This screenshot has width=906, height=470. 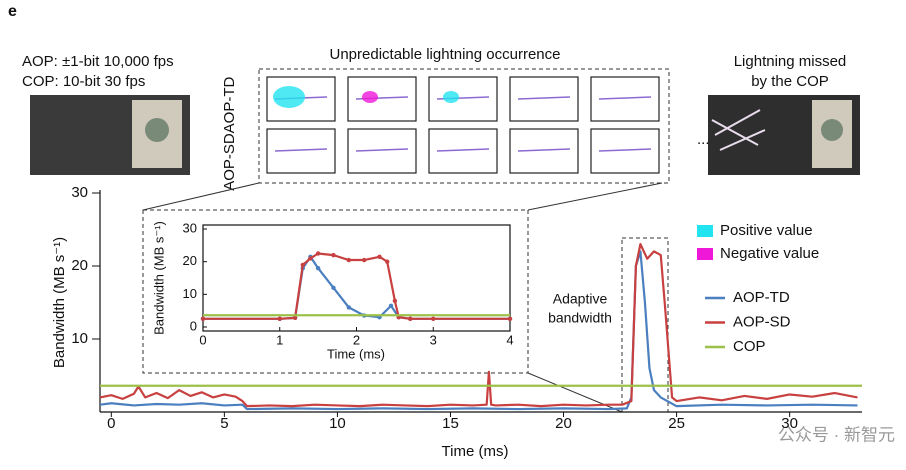 What do you see at coordinates (749, 346) in the screenshot?
I see `legend-label: COP` at bounding box center [749, 346].